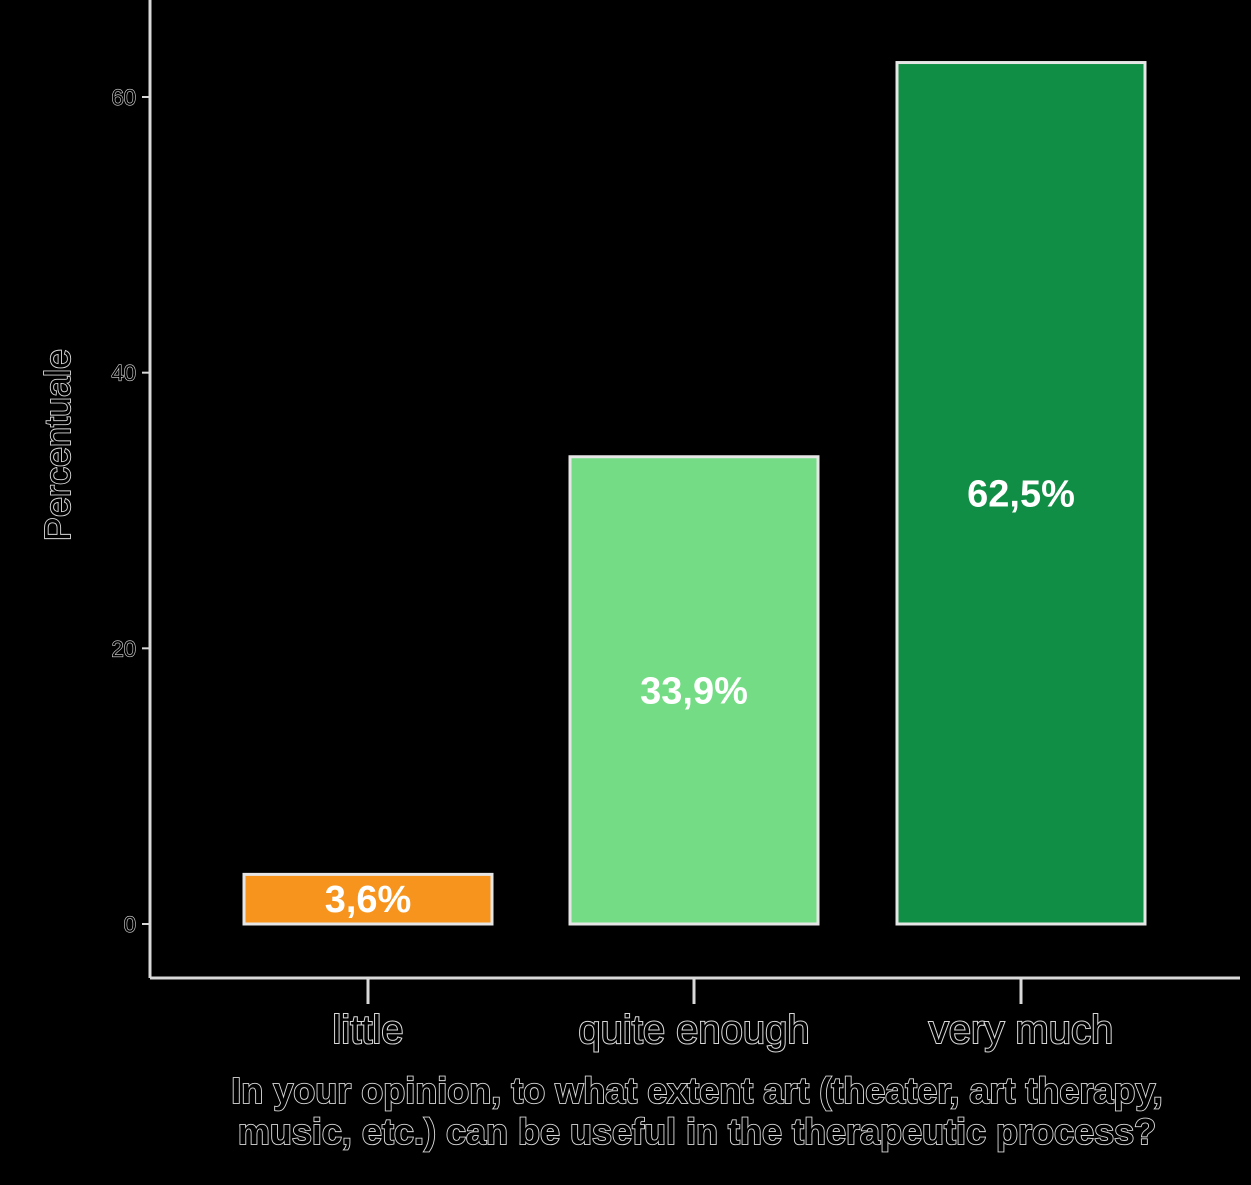 This screenshot has width=1251, height=1185. I want to click on x-axis-ticks: little quite enough very much, so click(722, 1015).